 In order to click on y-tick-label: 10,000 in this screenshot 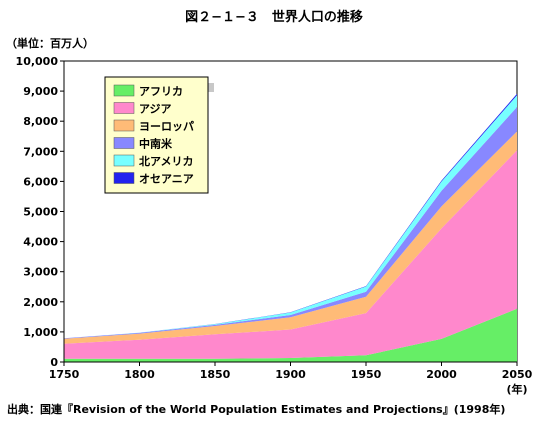, I will do `click(37, 61)`.